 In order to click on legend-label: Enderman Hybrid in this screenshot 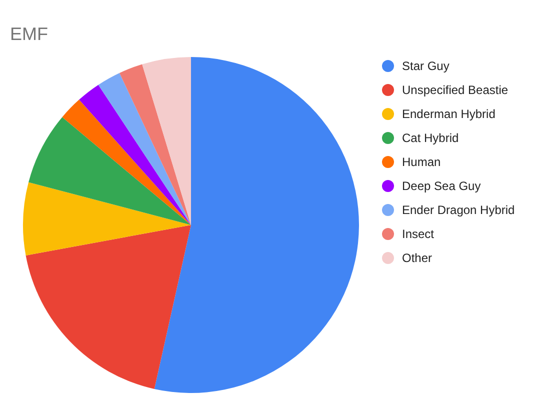, I will do `click(449, 114)`.